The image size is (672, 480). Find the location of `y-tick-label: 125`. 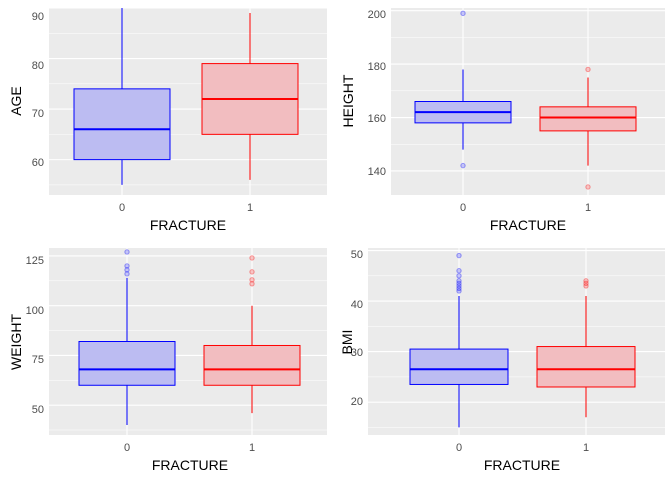

y-tick-label: 125 is located at coordinates (35, 261).